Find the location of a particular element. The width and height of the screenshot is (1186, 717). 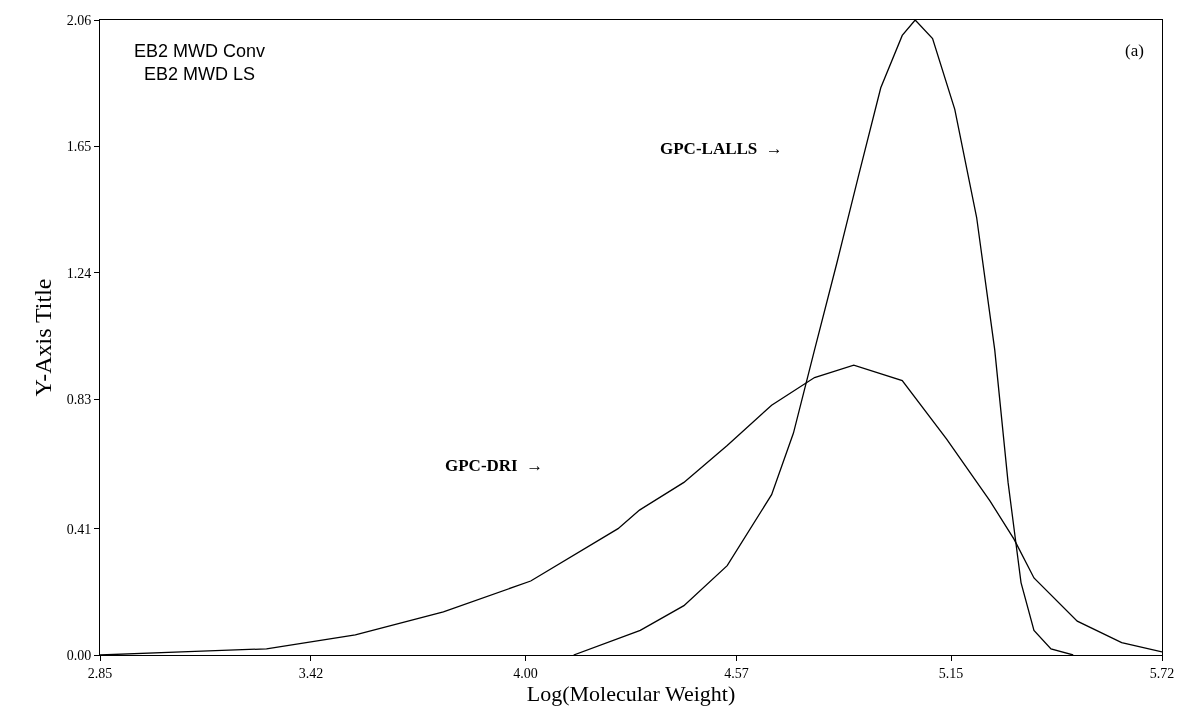

x-axis-title: Log(Molecular Weight) is located at coordinates (631, 693).